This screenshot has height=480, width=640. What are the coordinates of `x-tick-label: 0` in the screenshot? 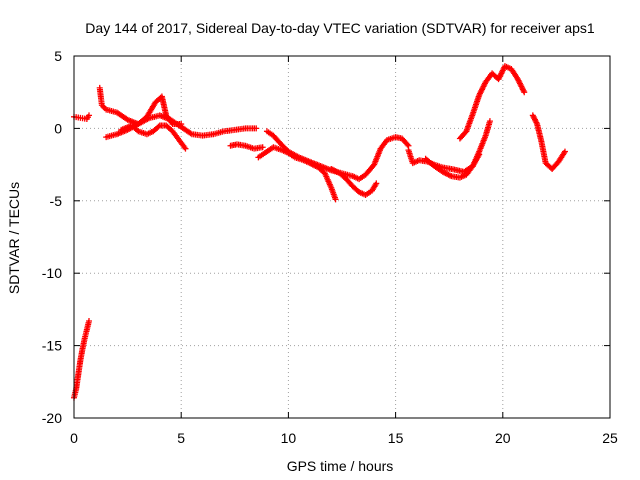 It's located at (74, 438).